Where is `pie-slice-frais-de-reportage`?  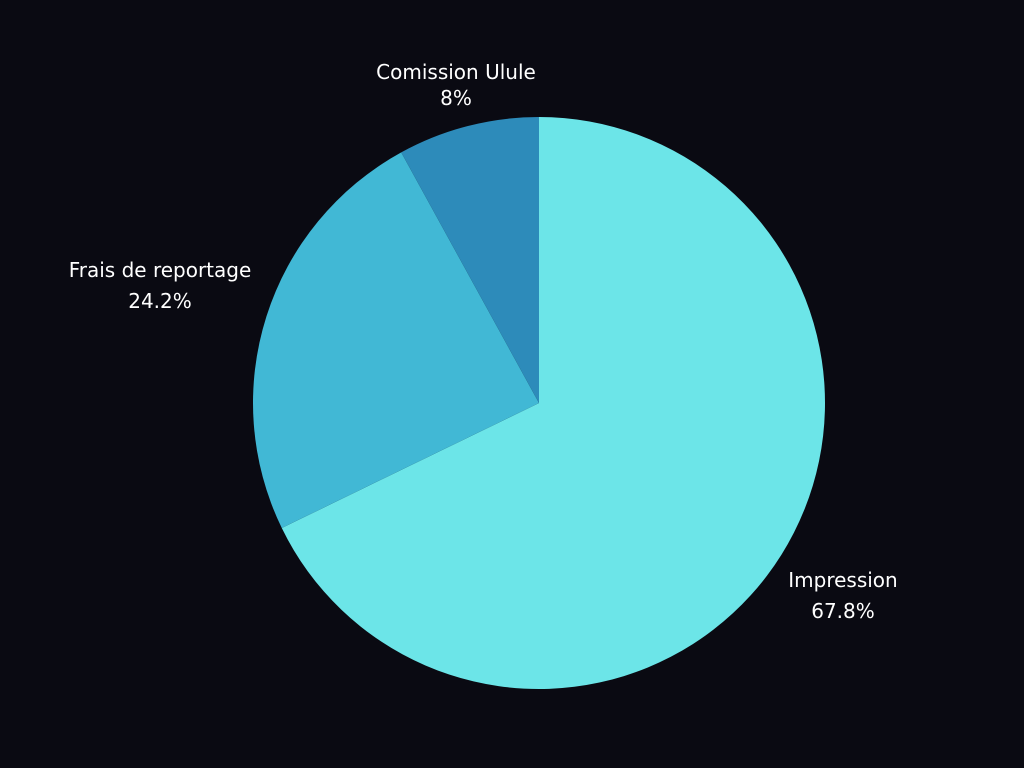
pie-slice-frais-de-reportage is located at coordinates (396, 340).